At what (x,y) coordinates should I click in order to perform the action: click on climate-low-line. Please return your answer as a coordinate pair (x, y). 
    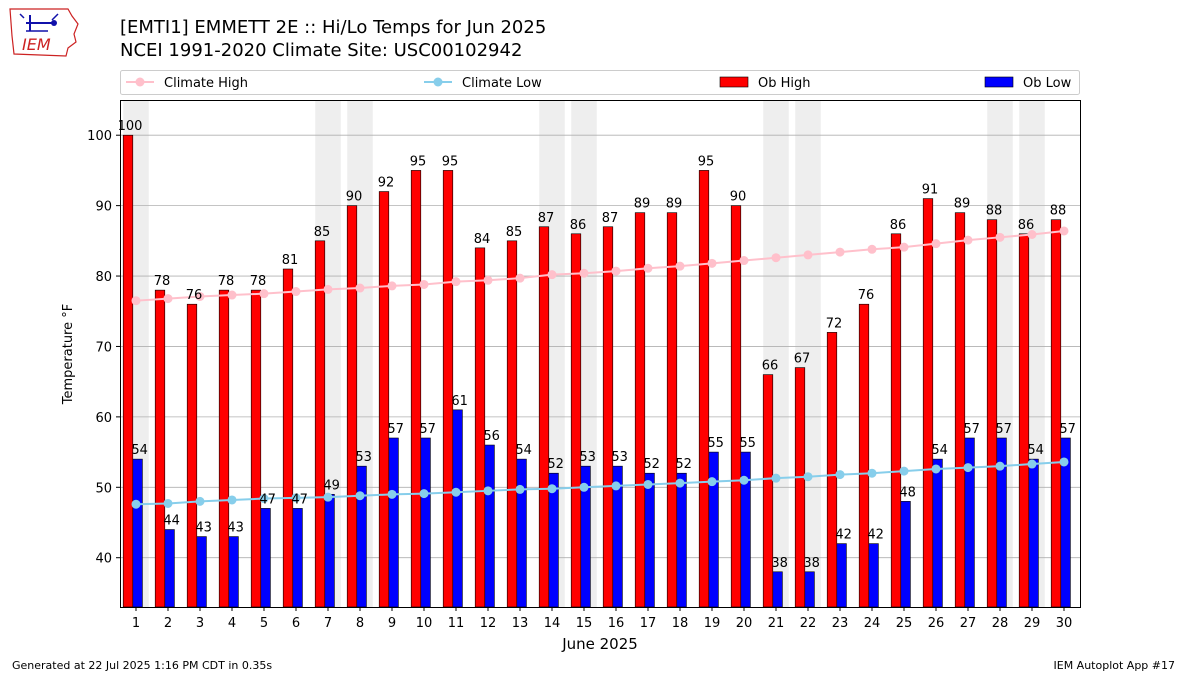
    Looking at the image, I should click on (600, 483).